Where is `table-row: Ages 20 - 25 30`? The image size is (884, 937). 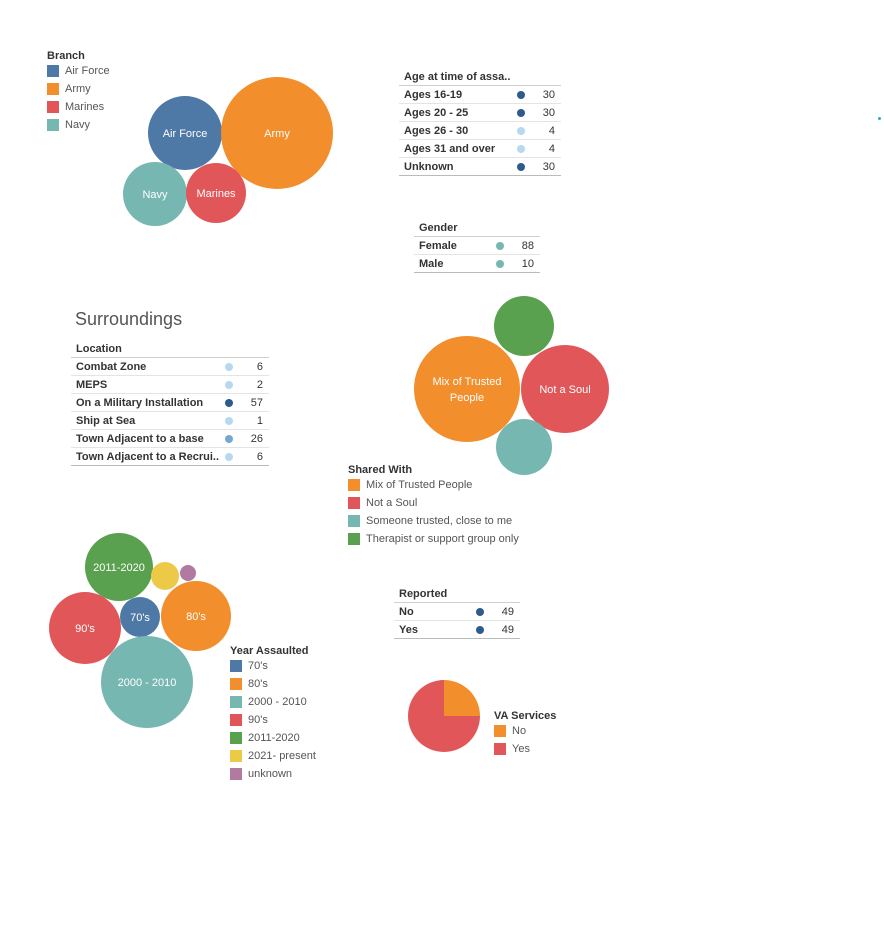
table-row: Ages 20 - 25 30 is located at coordinates (480, 113).